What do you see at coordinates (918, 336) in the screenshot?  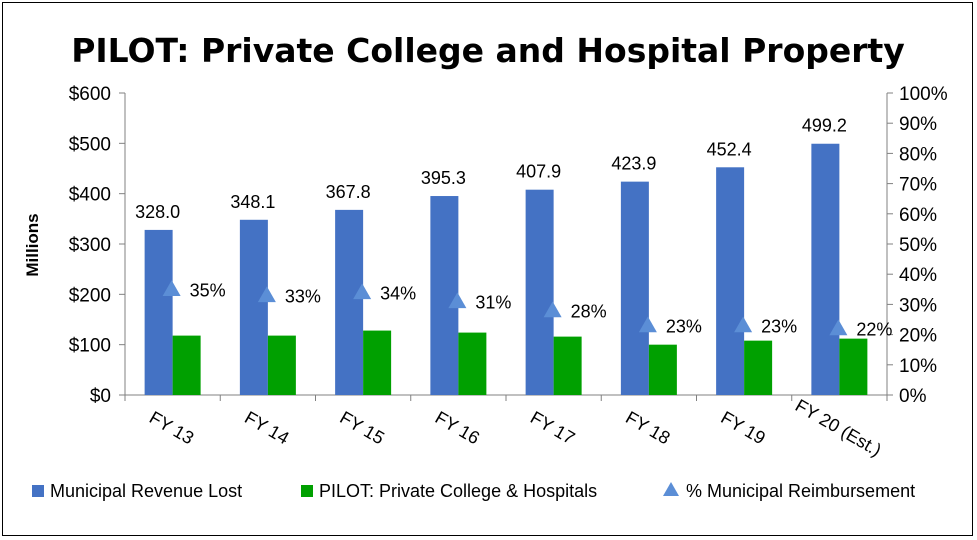 I see `y2-tick-label: 20%` at bounding box center [918, 336].